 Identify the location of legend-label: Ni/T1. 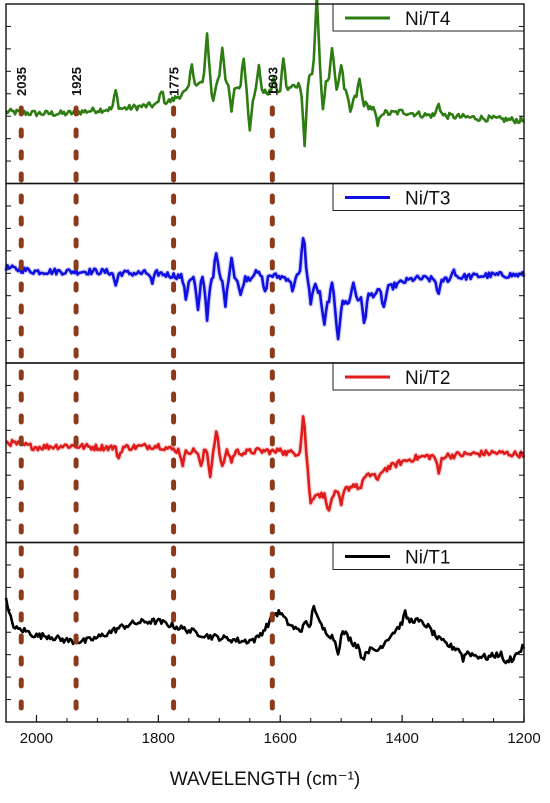
(427, 558).